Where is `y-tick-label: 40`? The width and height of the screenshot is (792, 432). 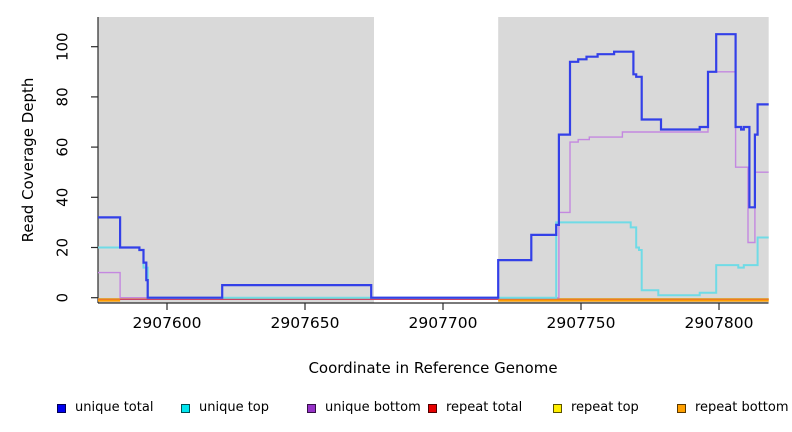
y-tick-label: 40 is located at coordinates (63, 197).